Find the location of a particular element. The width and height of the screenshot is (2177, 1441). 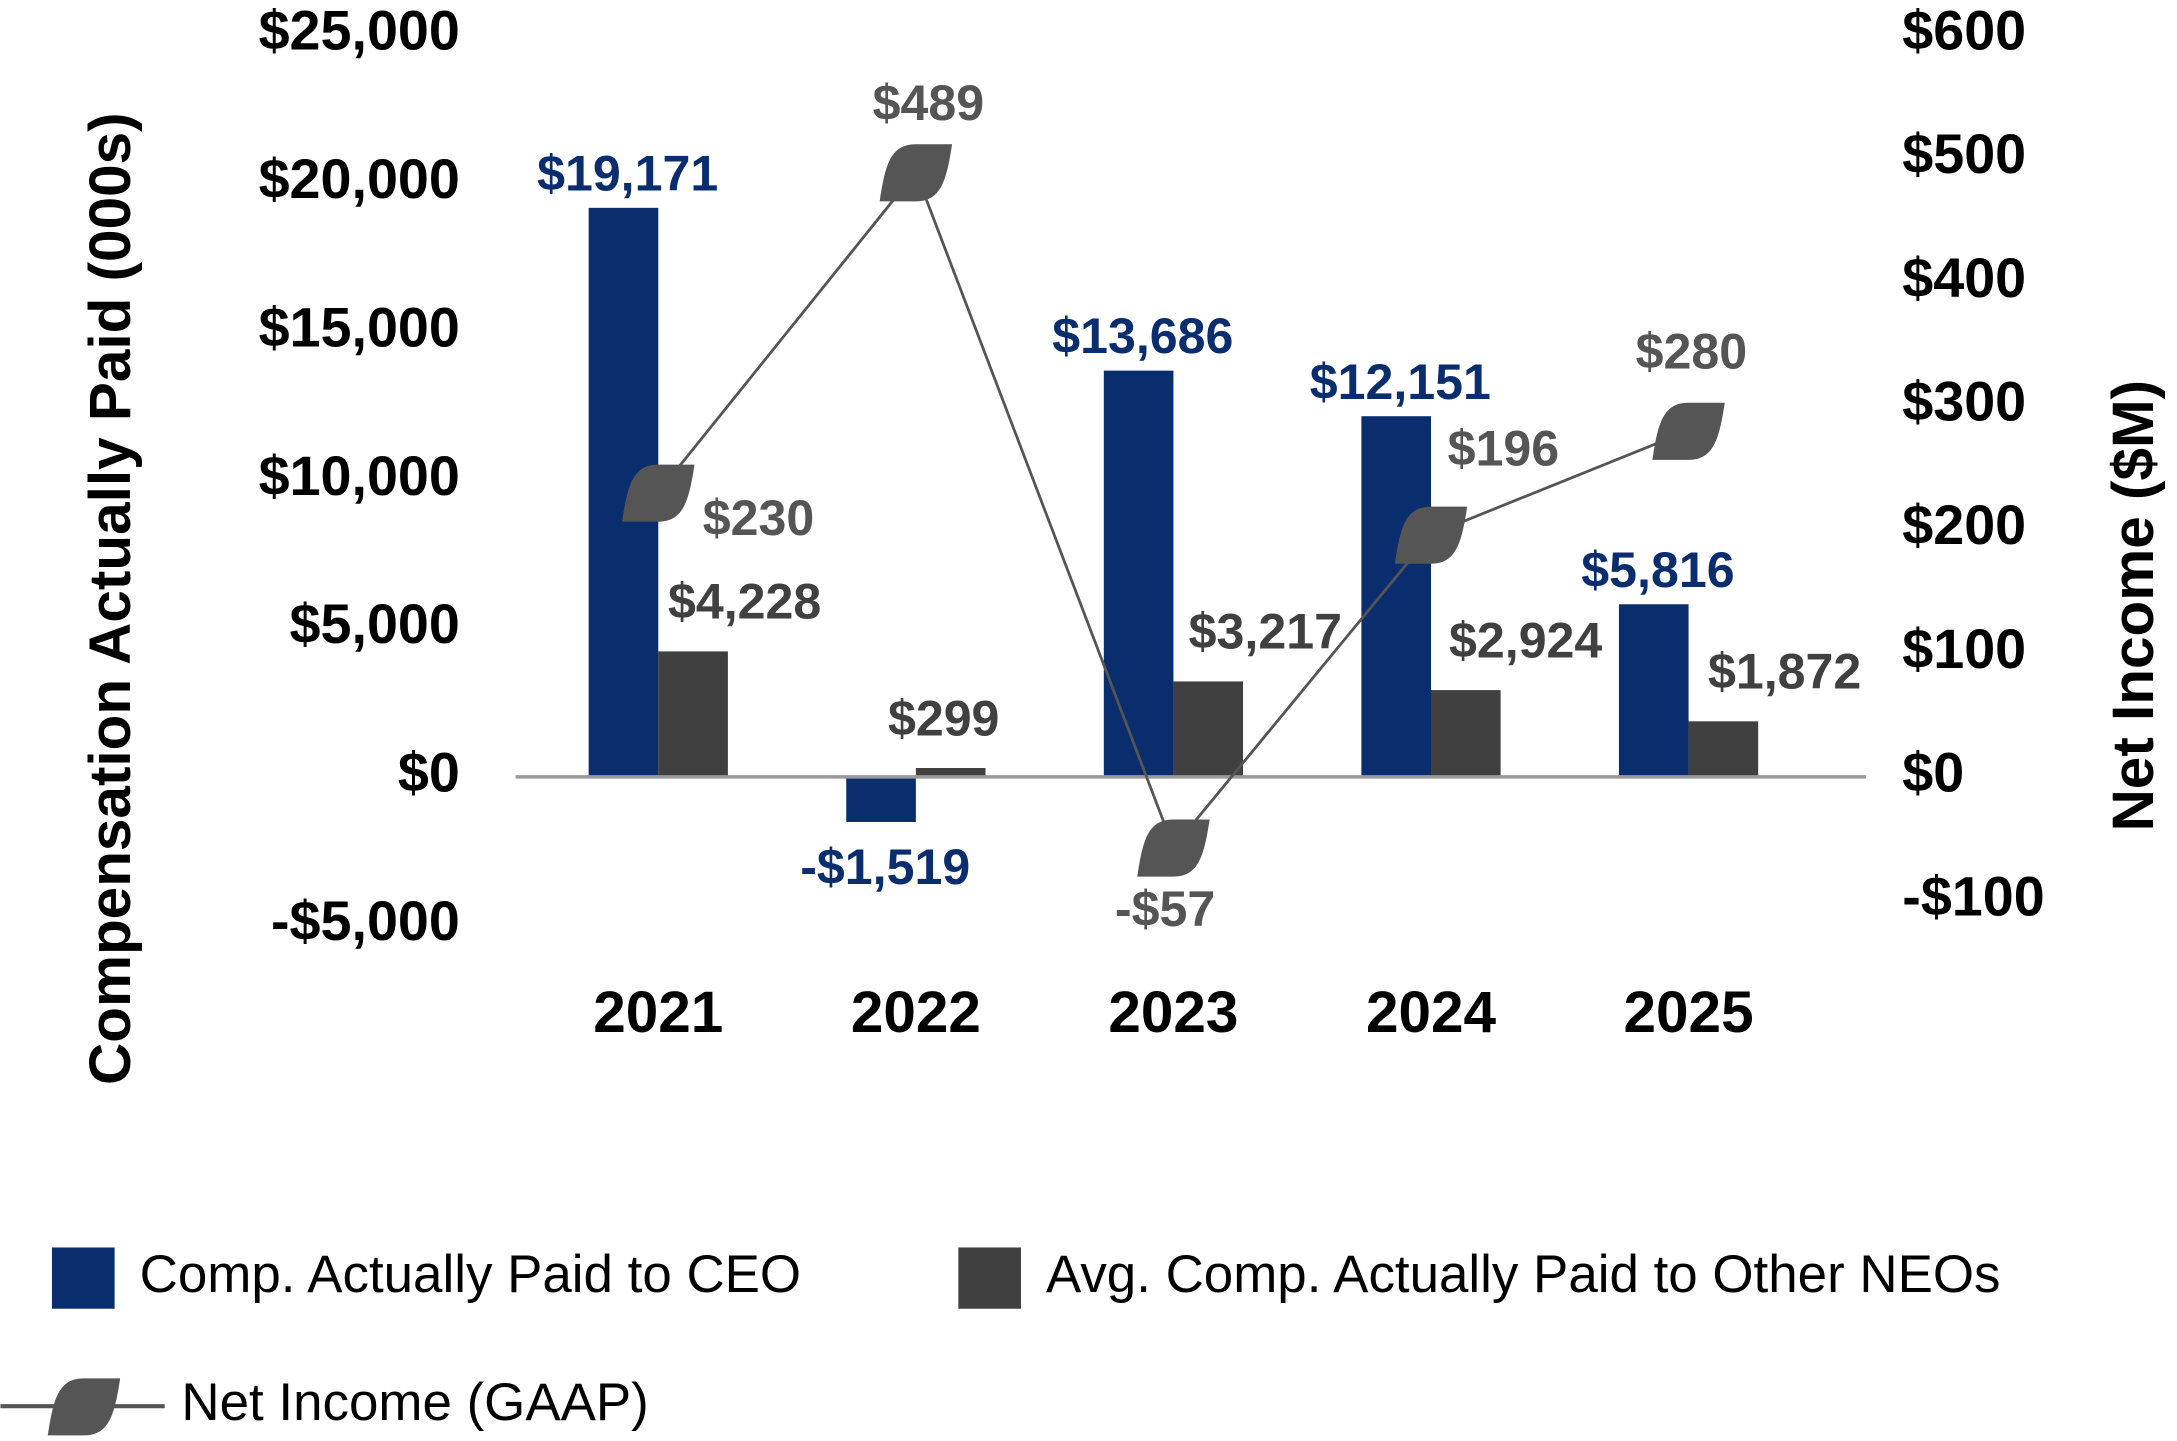

data-label: $1,872 is located at coordinates (1784, 672).